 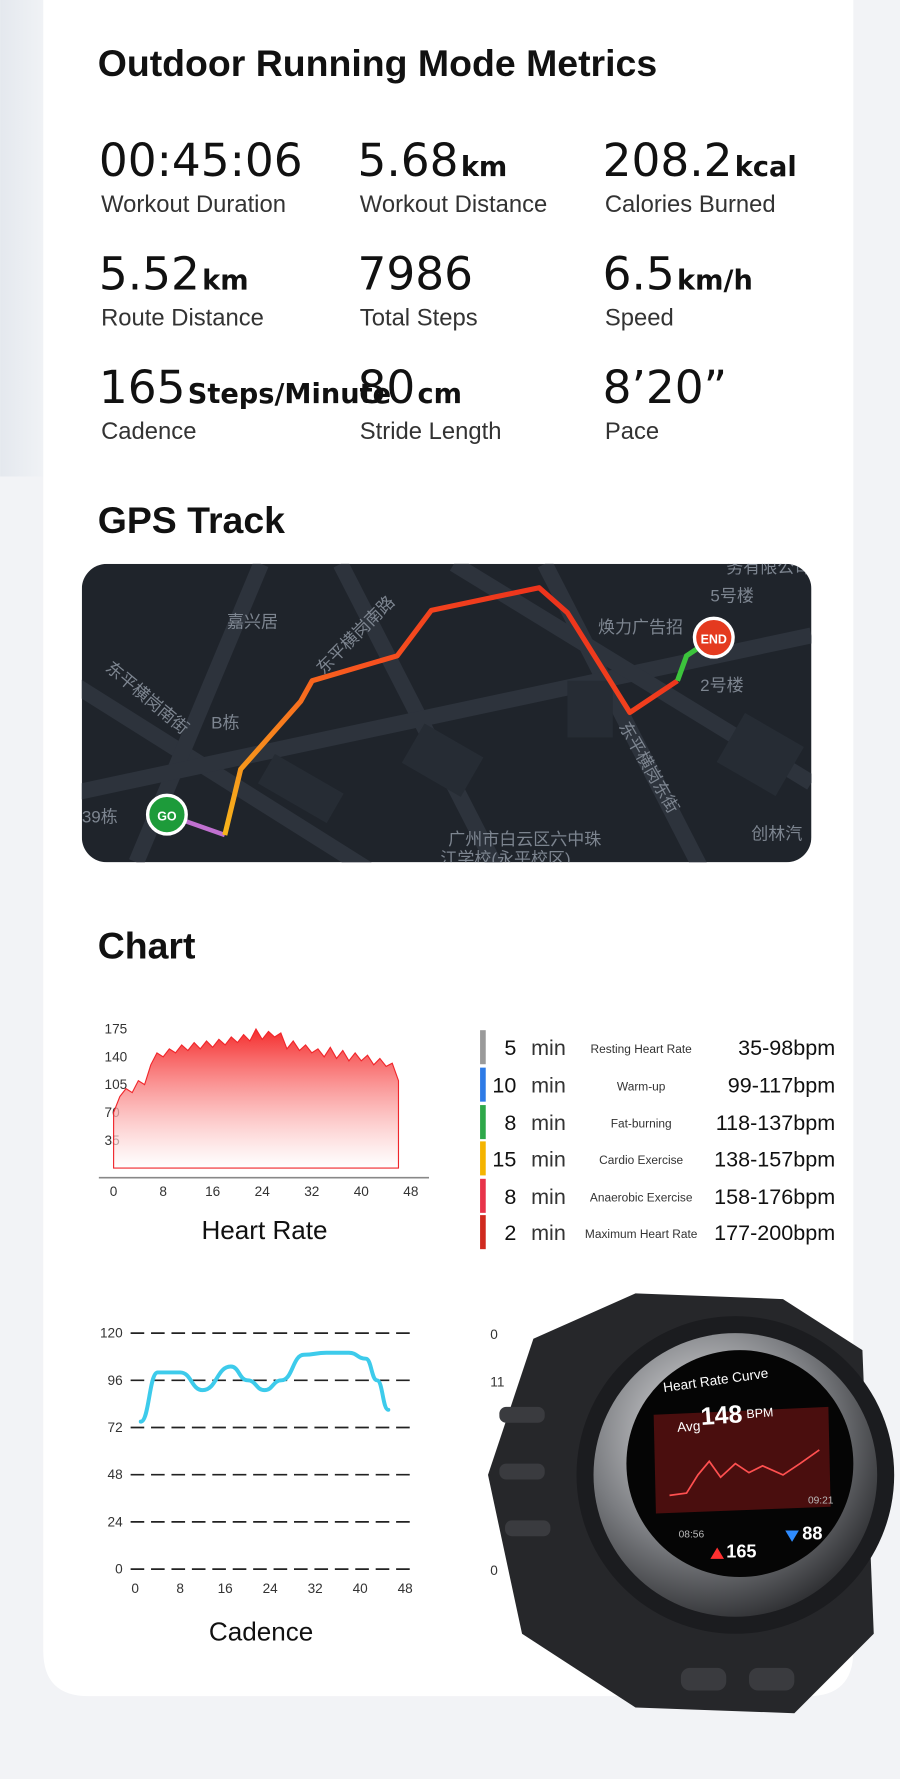 I want to click on metric-unit: Steps/Minute, so click(x=289, y=394).